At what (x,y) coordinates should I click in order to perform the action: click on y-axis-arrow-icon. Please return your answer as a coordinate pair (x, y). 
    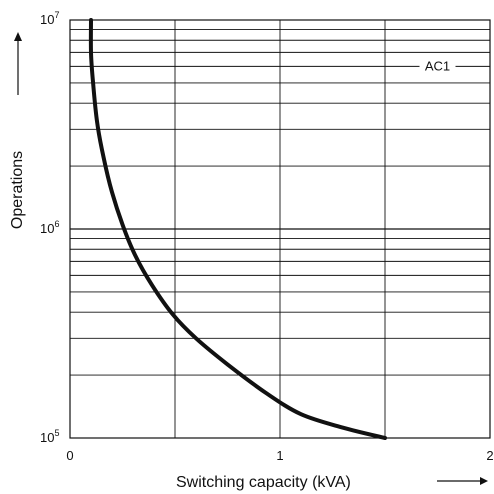
    Looking at the image, I should click on (18, 63).